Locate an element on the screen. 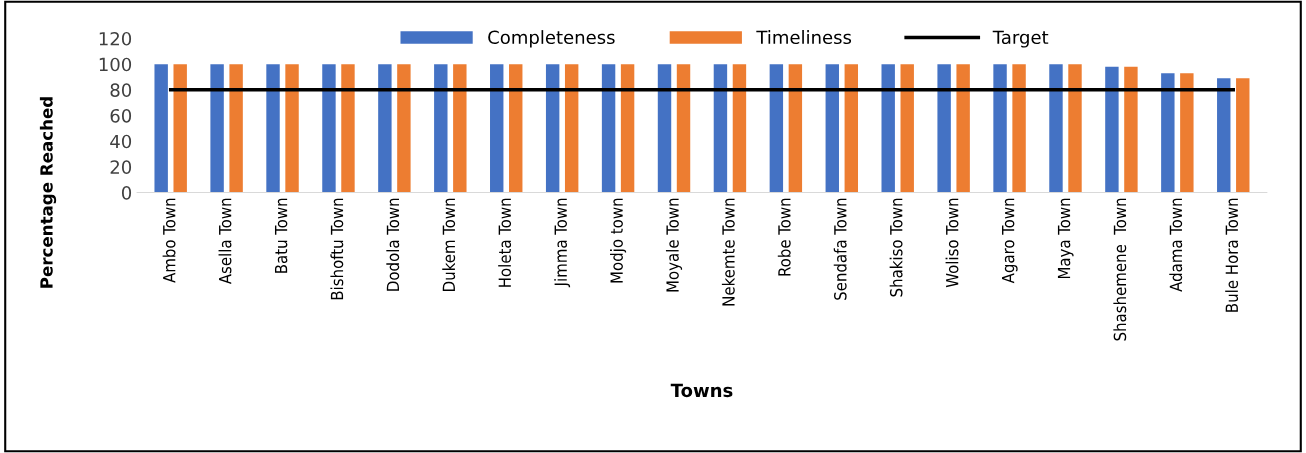 The width and height of the screenshot is (1306, 453). y-tick-label: 120 is located at coordinates (115, 38).